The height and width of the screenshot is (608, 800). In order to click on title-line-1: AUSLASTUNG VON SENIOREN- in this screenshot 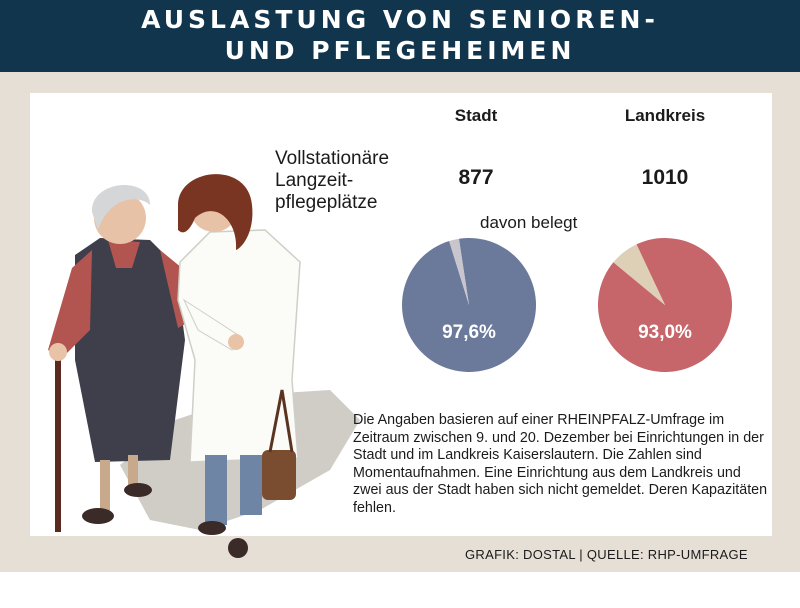, I will do `click(400, 19)`.